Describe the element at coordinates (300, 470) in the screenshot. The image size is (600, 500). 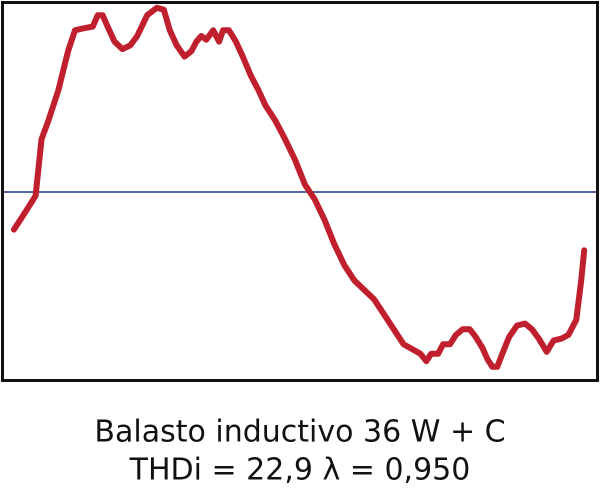
I see `chart-subtitle: THDi = 22,9 λ = 0,950` at that location.